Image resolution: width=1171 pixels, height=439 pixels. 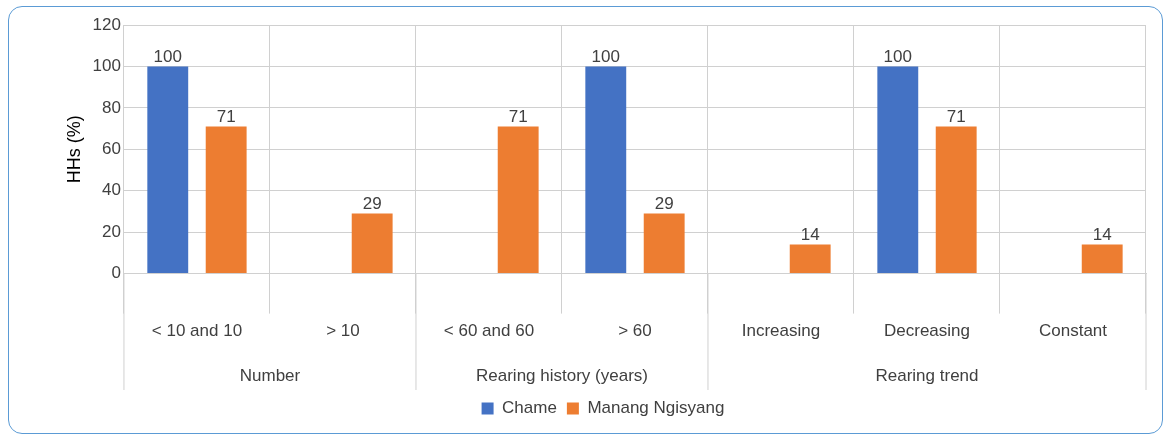 What do you see at coordinates (270, 375) in the screenshot?
I see `text: Number` at bounding box center [270, 375].